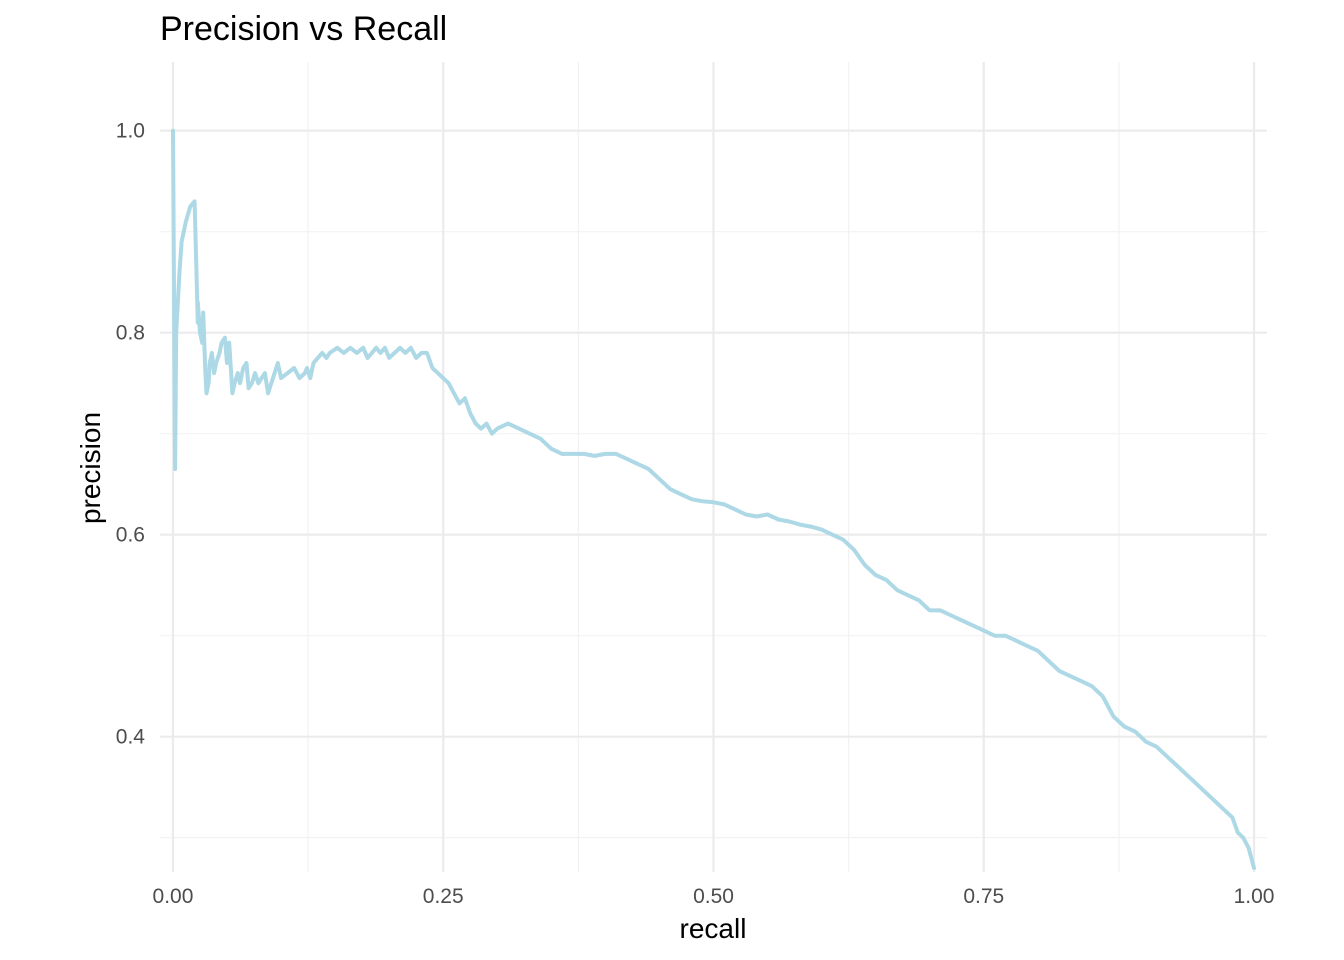  What do you see at coordinates (130, 535) in the screenshot?
I see `y-tick-label: 0.6` at bounding box center [130, 535].